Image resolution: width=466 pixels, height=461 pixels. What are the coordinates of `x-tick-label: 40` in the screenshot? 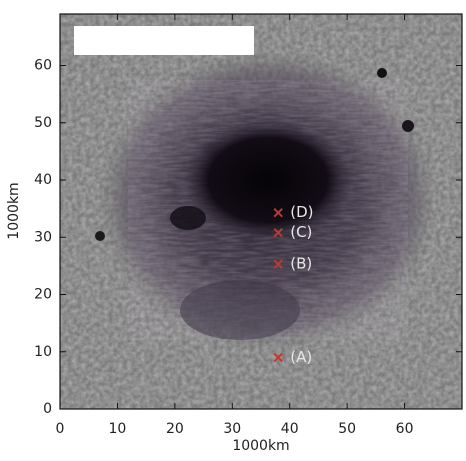 It's located at (290, 429).